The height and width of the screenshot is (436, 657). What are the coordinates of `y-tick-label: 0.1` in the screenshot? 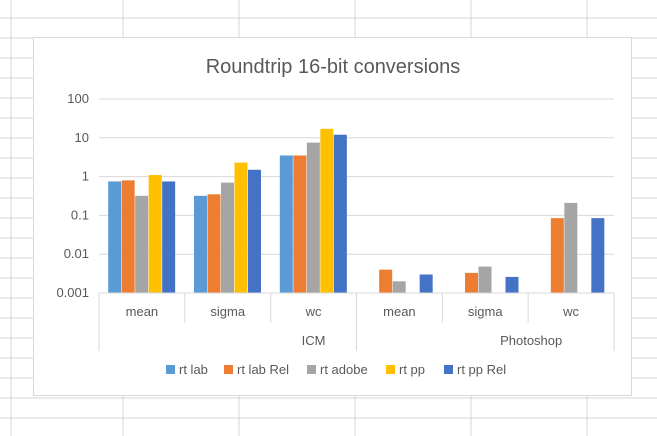 It's located at (80, 214).